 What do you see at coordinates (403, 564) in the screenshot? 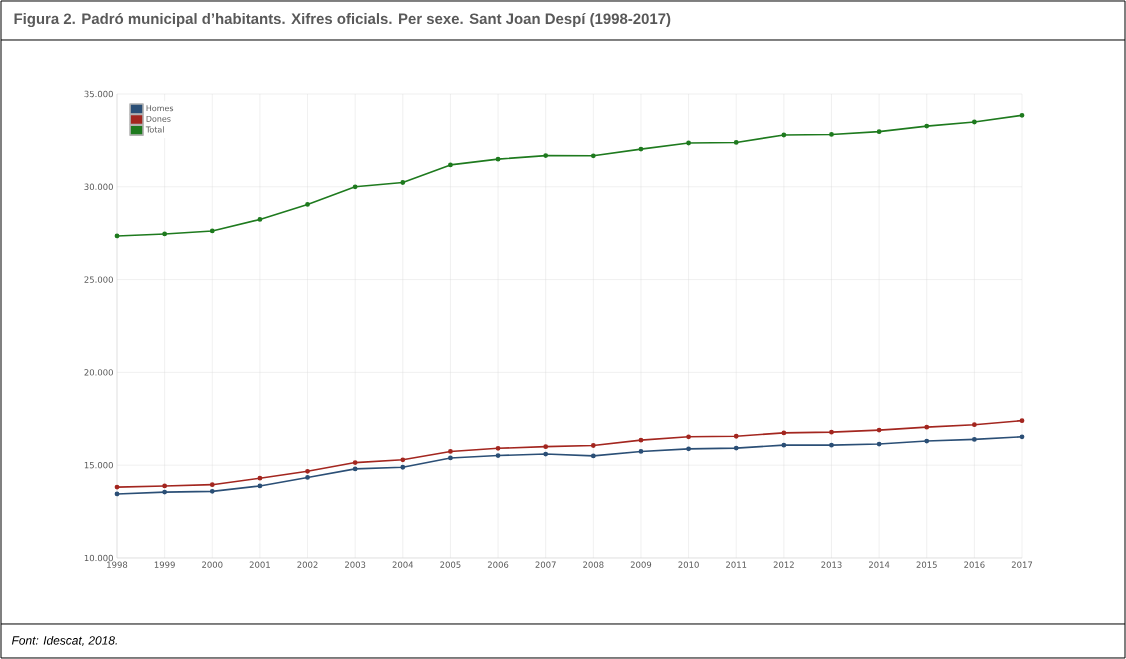
I see `x-tick-label: 2004` at bounding box center [403, 564].